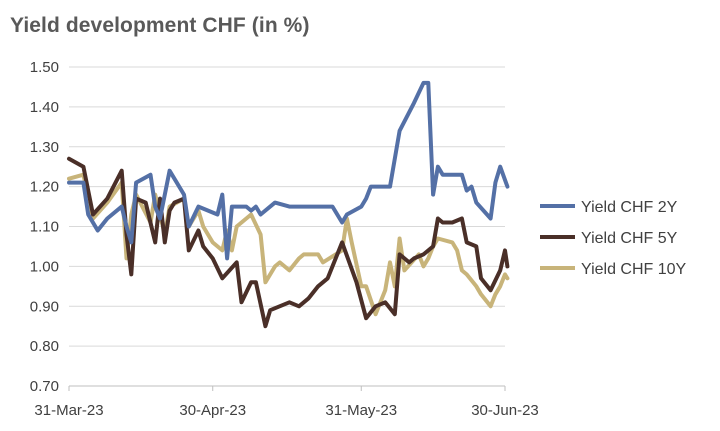 This screenshot has width=720, height=431. Describe the element at coordinates (68, 410) in the screenshot. I see `x-tick-label: 31-Mar-23` at that location.